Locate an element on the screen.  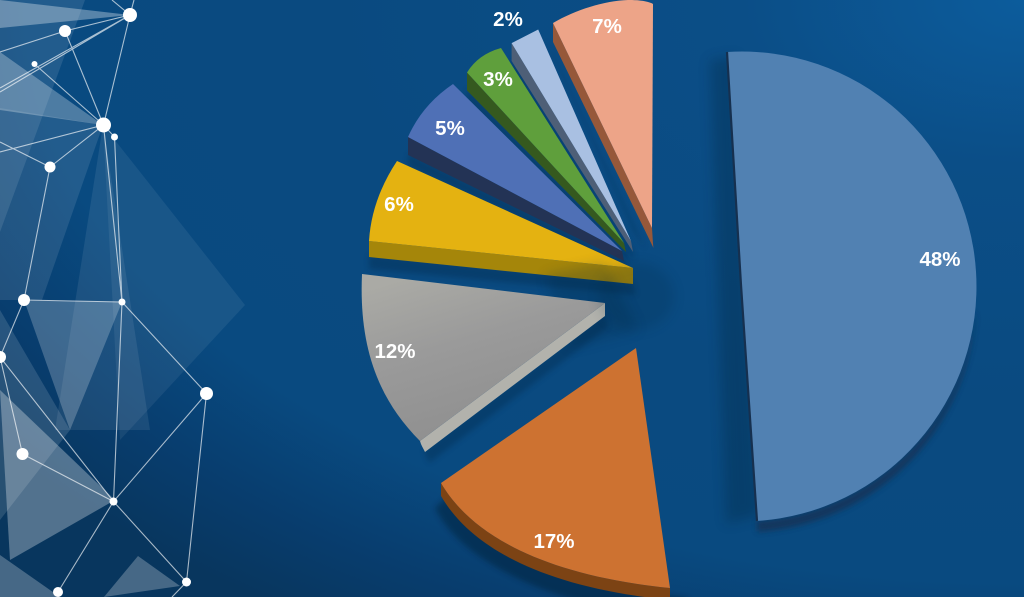
svg-text: 6% is located at coordinates (399, 204).